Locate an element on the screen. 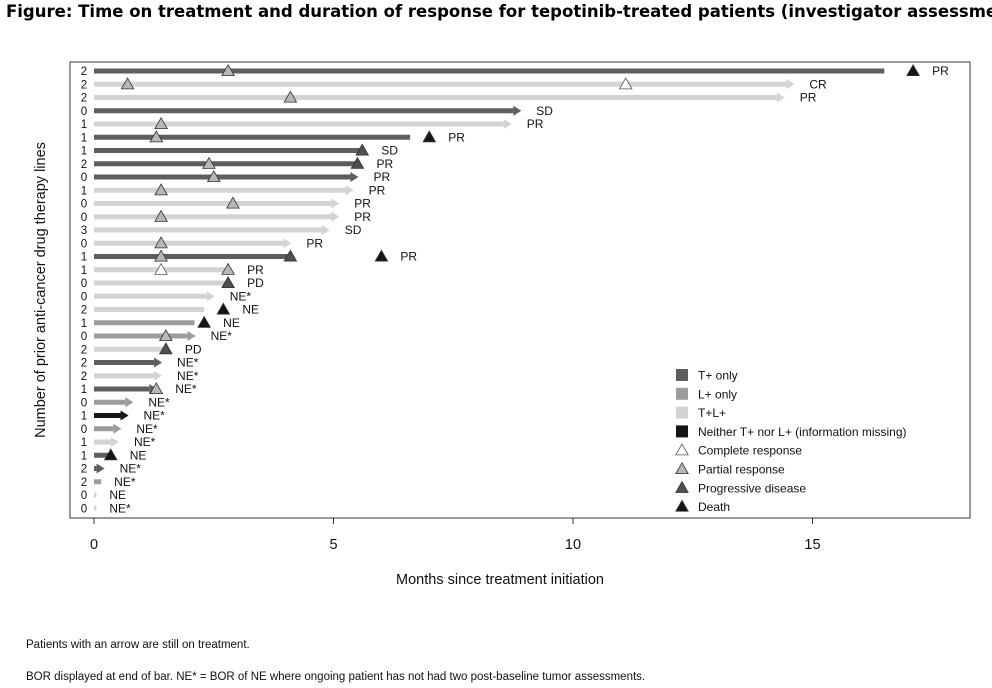 The image size is (992, 688). legend-label: Death is located at coordinates (714, 507).